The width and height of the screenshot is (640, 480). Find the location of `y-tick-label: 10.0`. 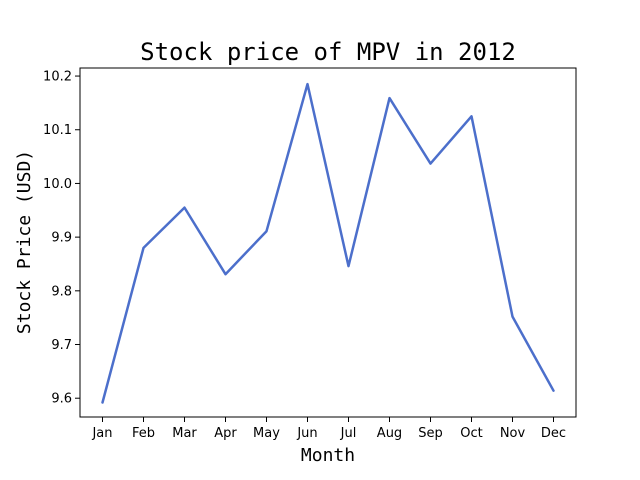

y-tick-label: 10.0 is located at coordinates (57, 184).